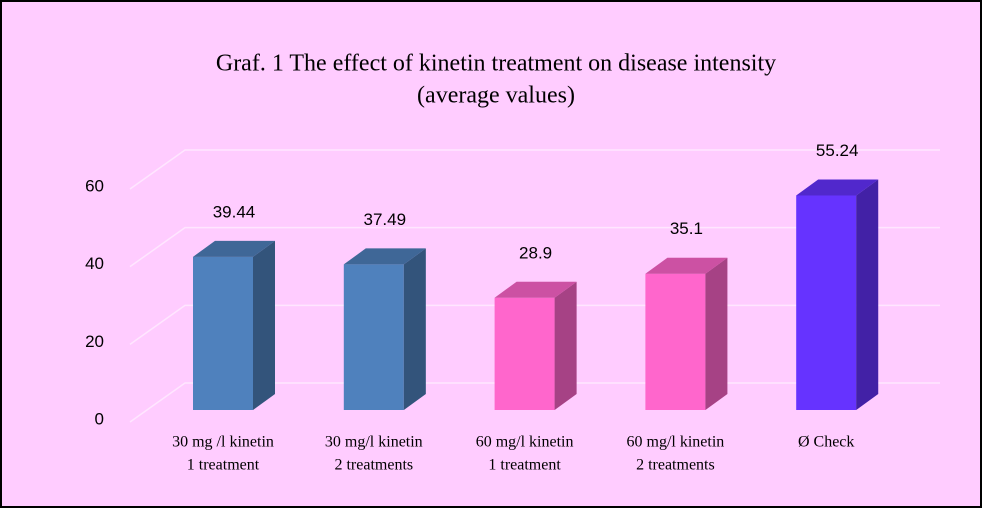 This screenshot has width=982, height=508. What do you see at coordinates (234, 211) in the screenshot?
I see `data-label: 39.44` at bounding box center [234, 211].